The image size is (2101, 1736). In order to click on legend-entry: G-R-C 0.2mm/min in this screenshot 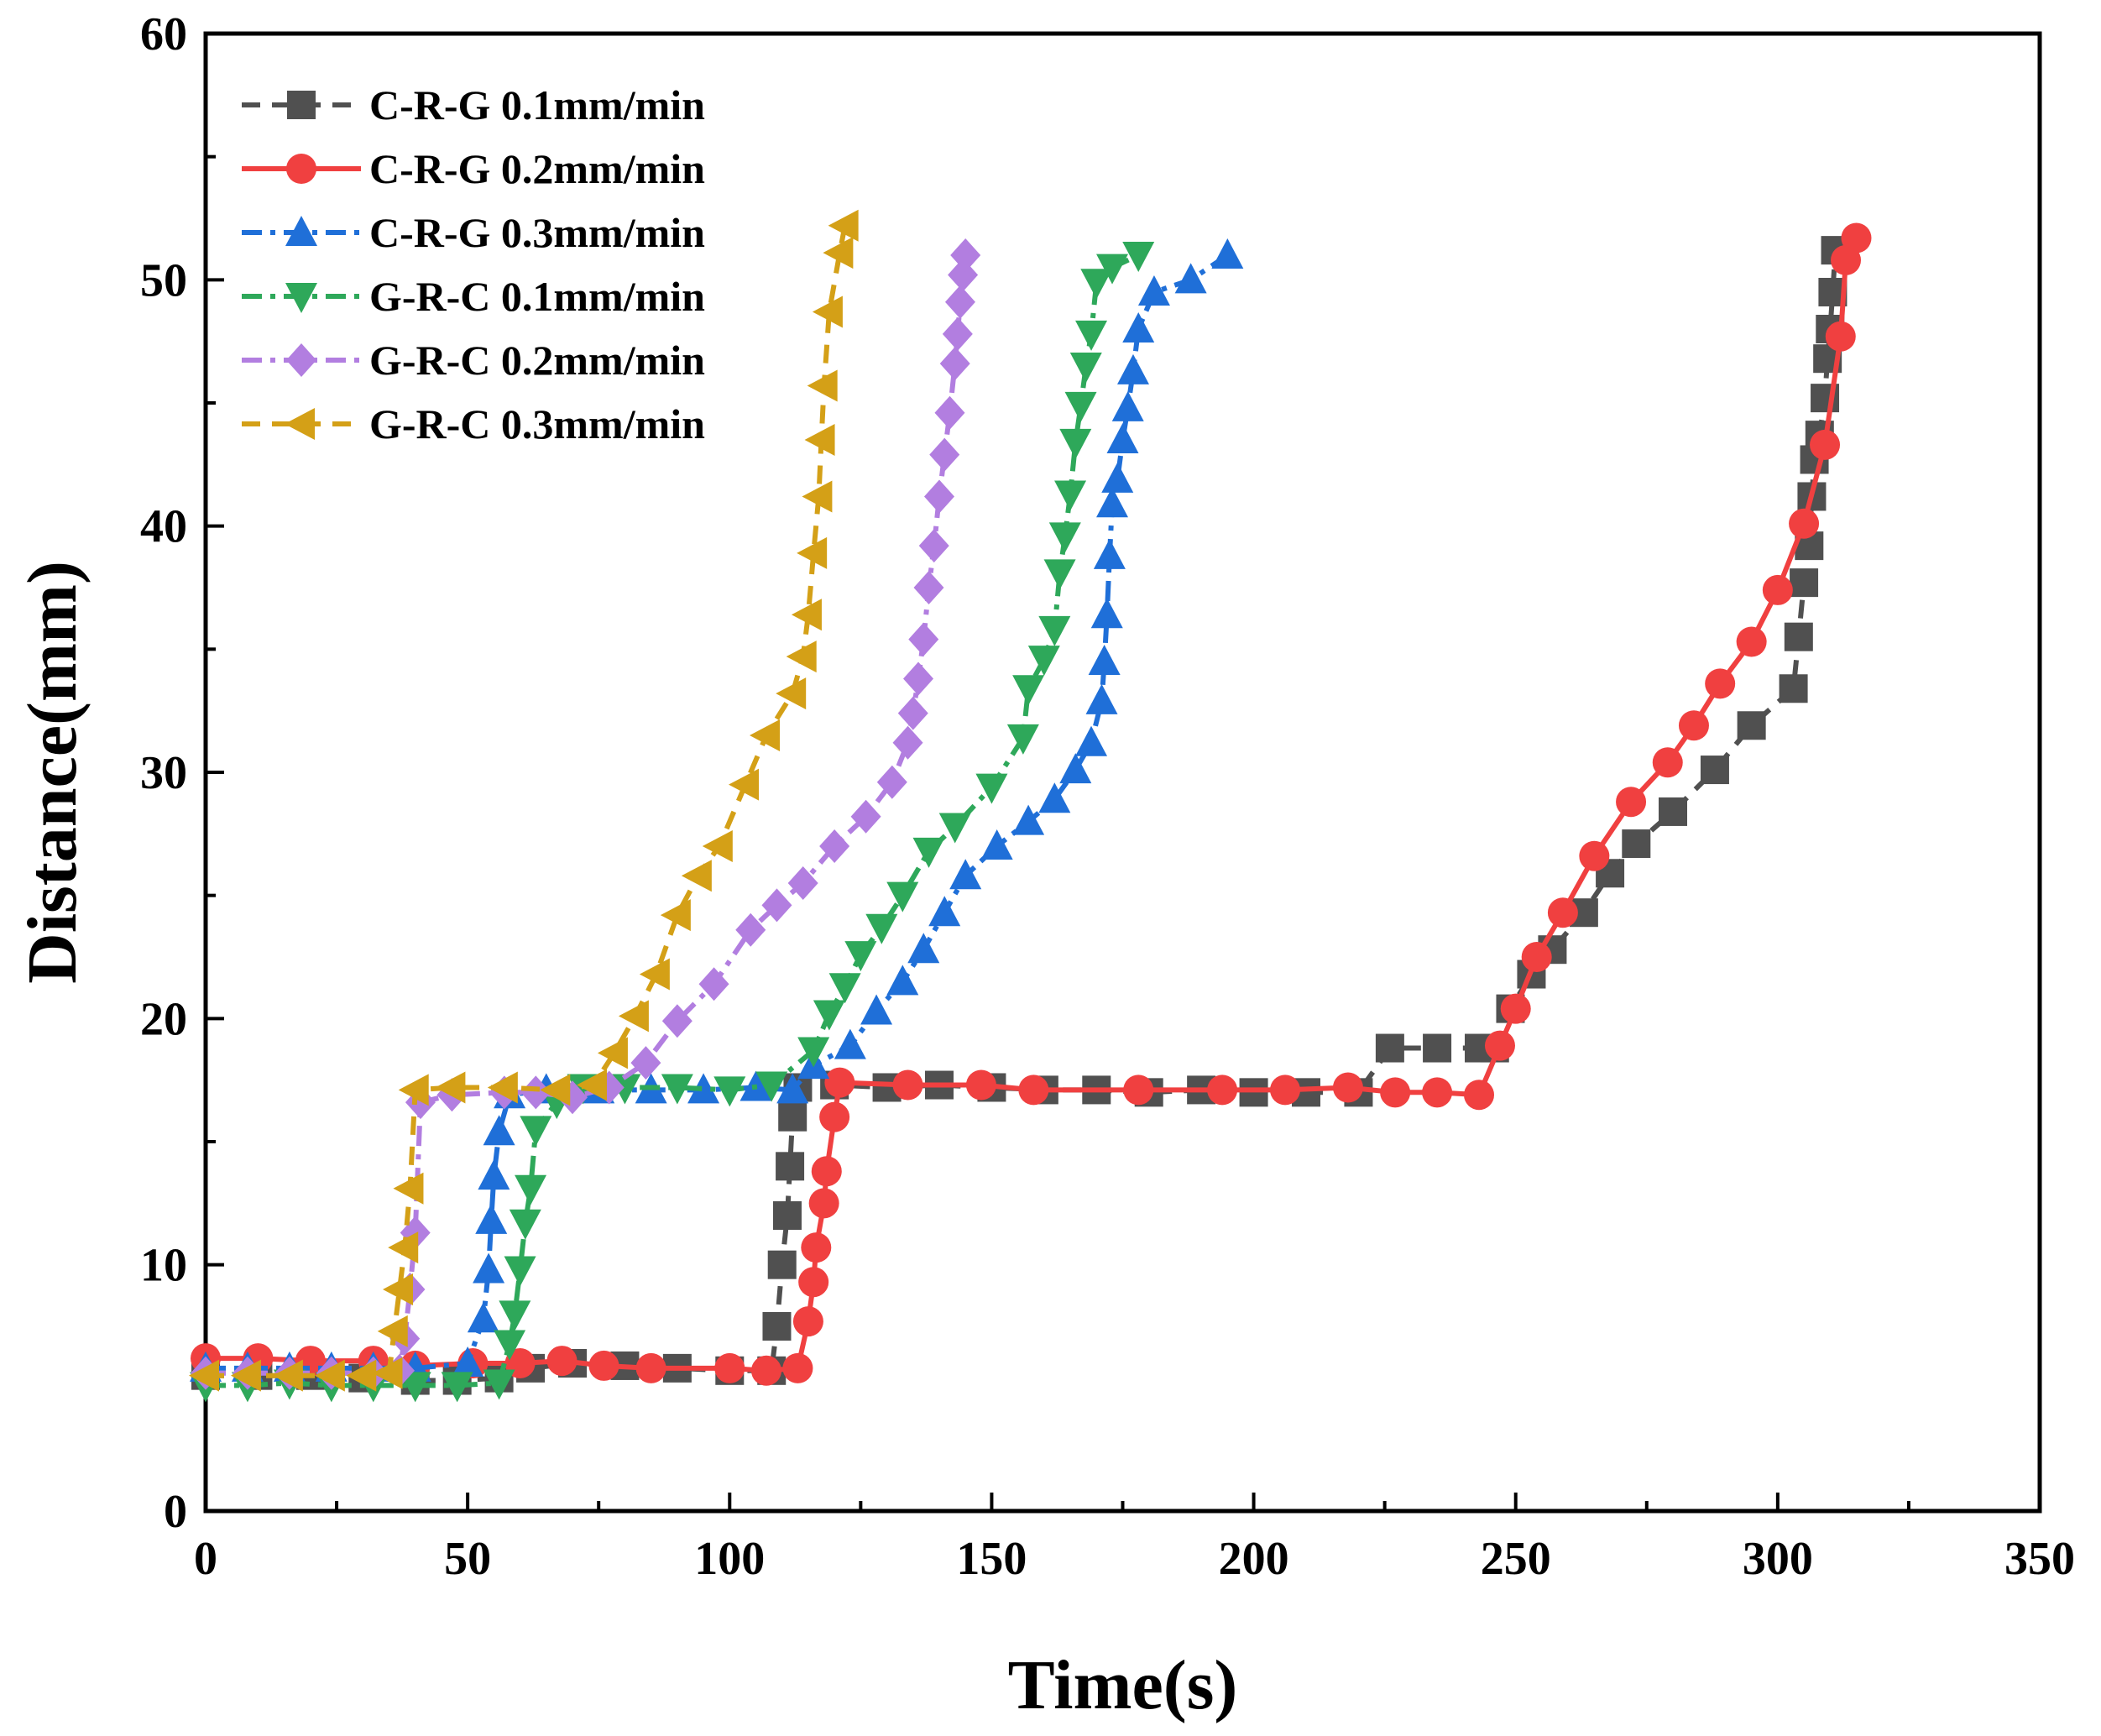, I will do `click(473, 360)`.